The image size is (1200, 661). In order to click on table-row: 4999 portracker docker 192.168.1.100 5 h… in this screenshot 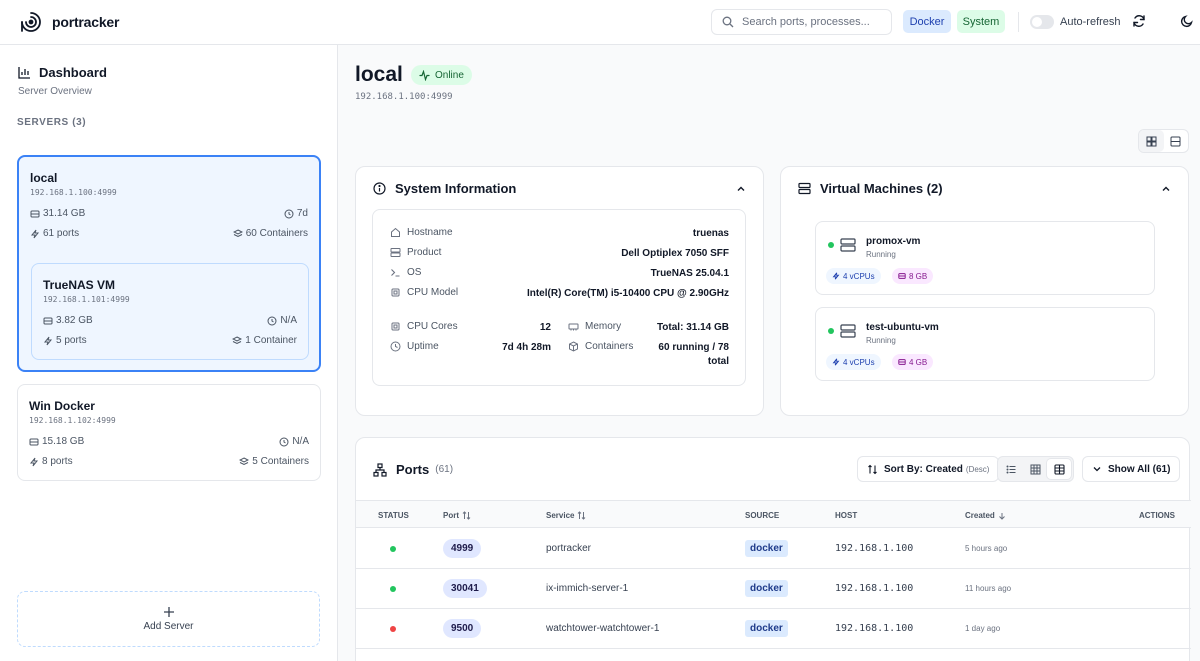, I will do `click(773, 549)`.